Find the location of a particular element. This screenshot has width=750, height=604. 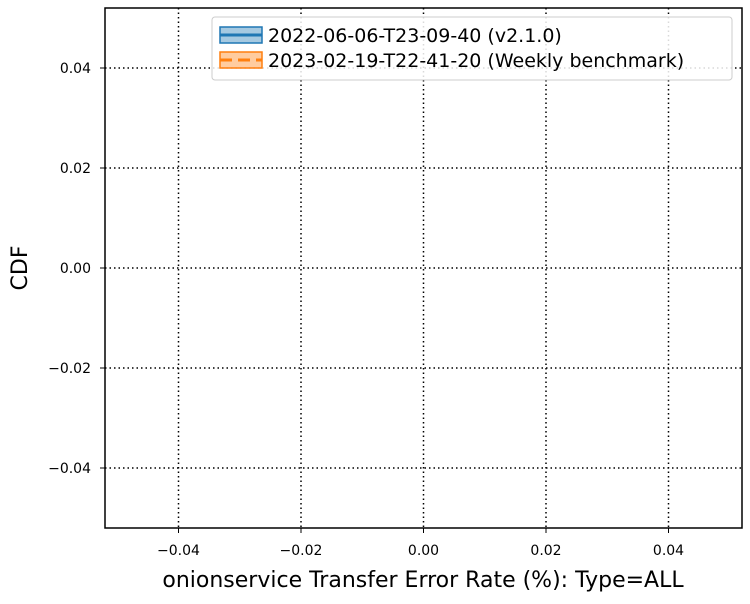

x-axis-ticks: −0.04 −0.02 0.00 0.02 0.04 is located at coordinates (420, 543).